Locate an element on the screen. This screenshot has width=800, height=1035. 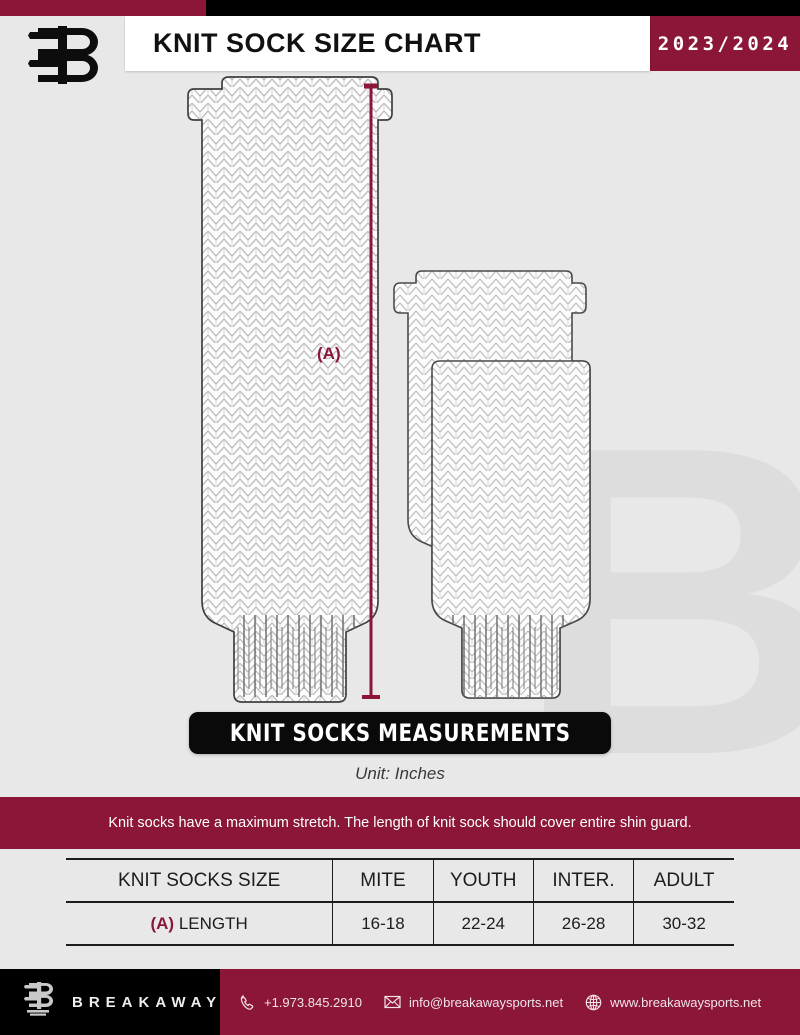
top-accent-bar-black is located at coordinates (503, 8).